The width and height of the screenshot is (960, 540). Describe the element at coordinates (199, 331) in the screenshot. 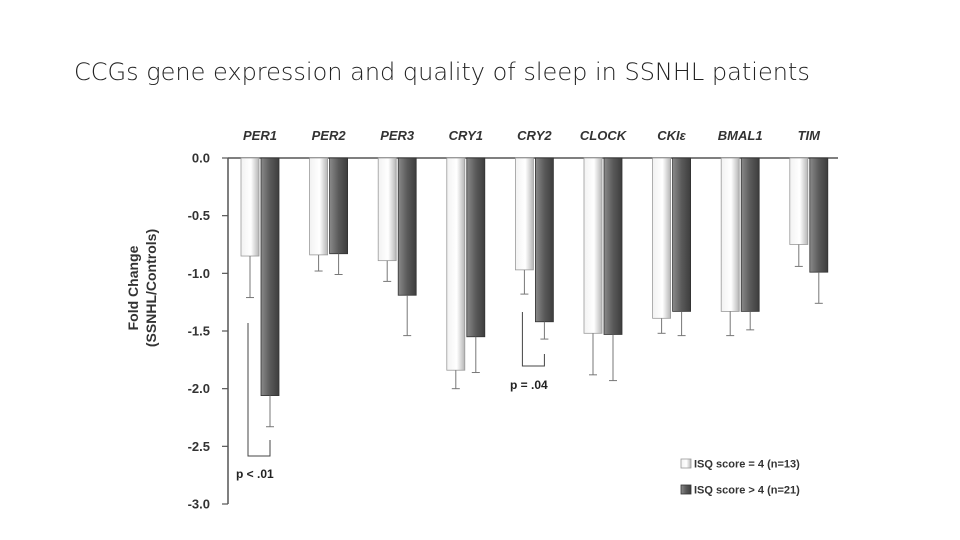

I see `y-tick-label: -1.5` at that location.